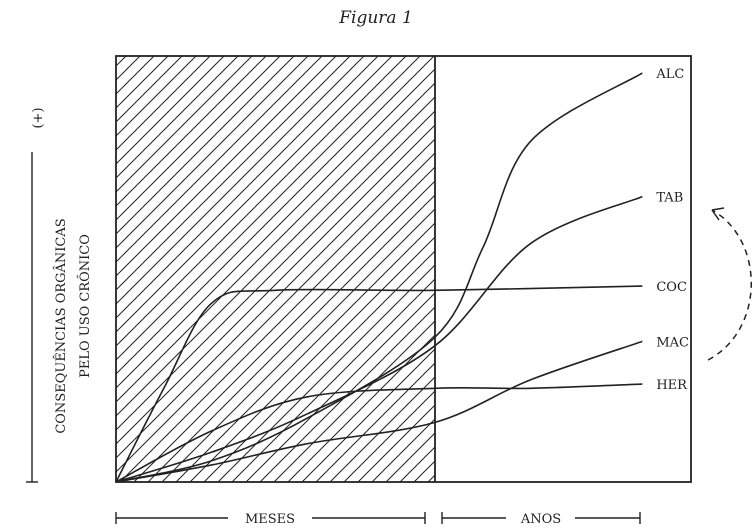 The height and width of the screenshot is (530, 752). I want to click on y-axis-label-line1: CONSEQUÊNCIAS ORGÂNICAS, so click(61, 325).